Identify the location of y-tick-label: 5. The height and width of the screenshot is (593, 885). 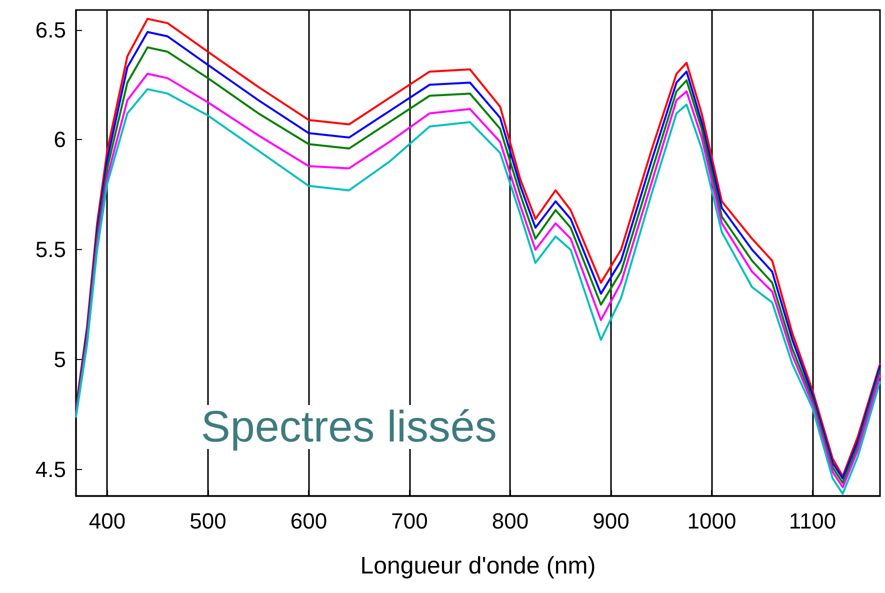
(60, 359).